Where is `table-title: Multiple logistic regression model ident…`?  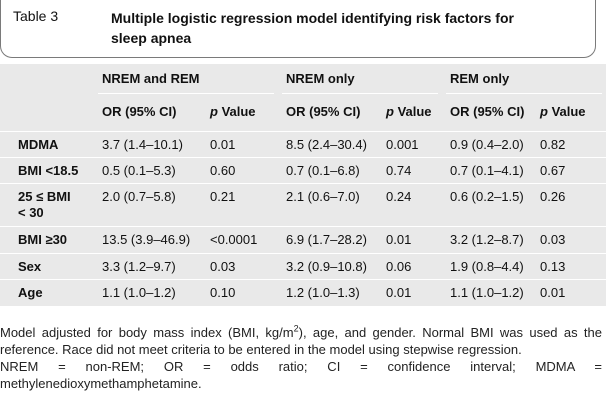 table-title: Multiple logistic regression model ident… is located at coordinates (312, 28).